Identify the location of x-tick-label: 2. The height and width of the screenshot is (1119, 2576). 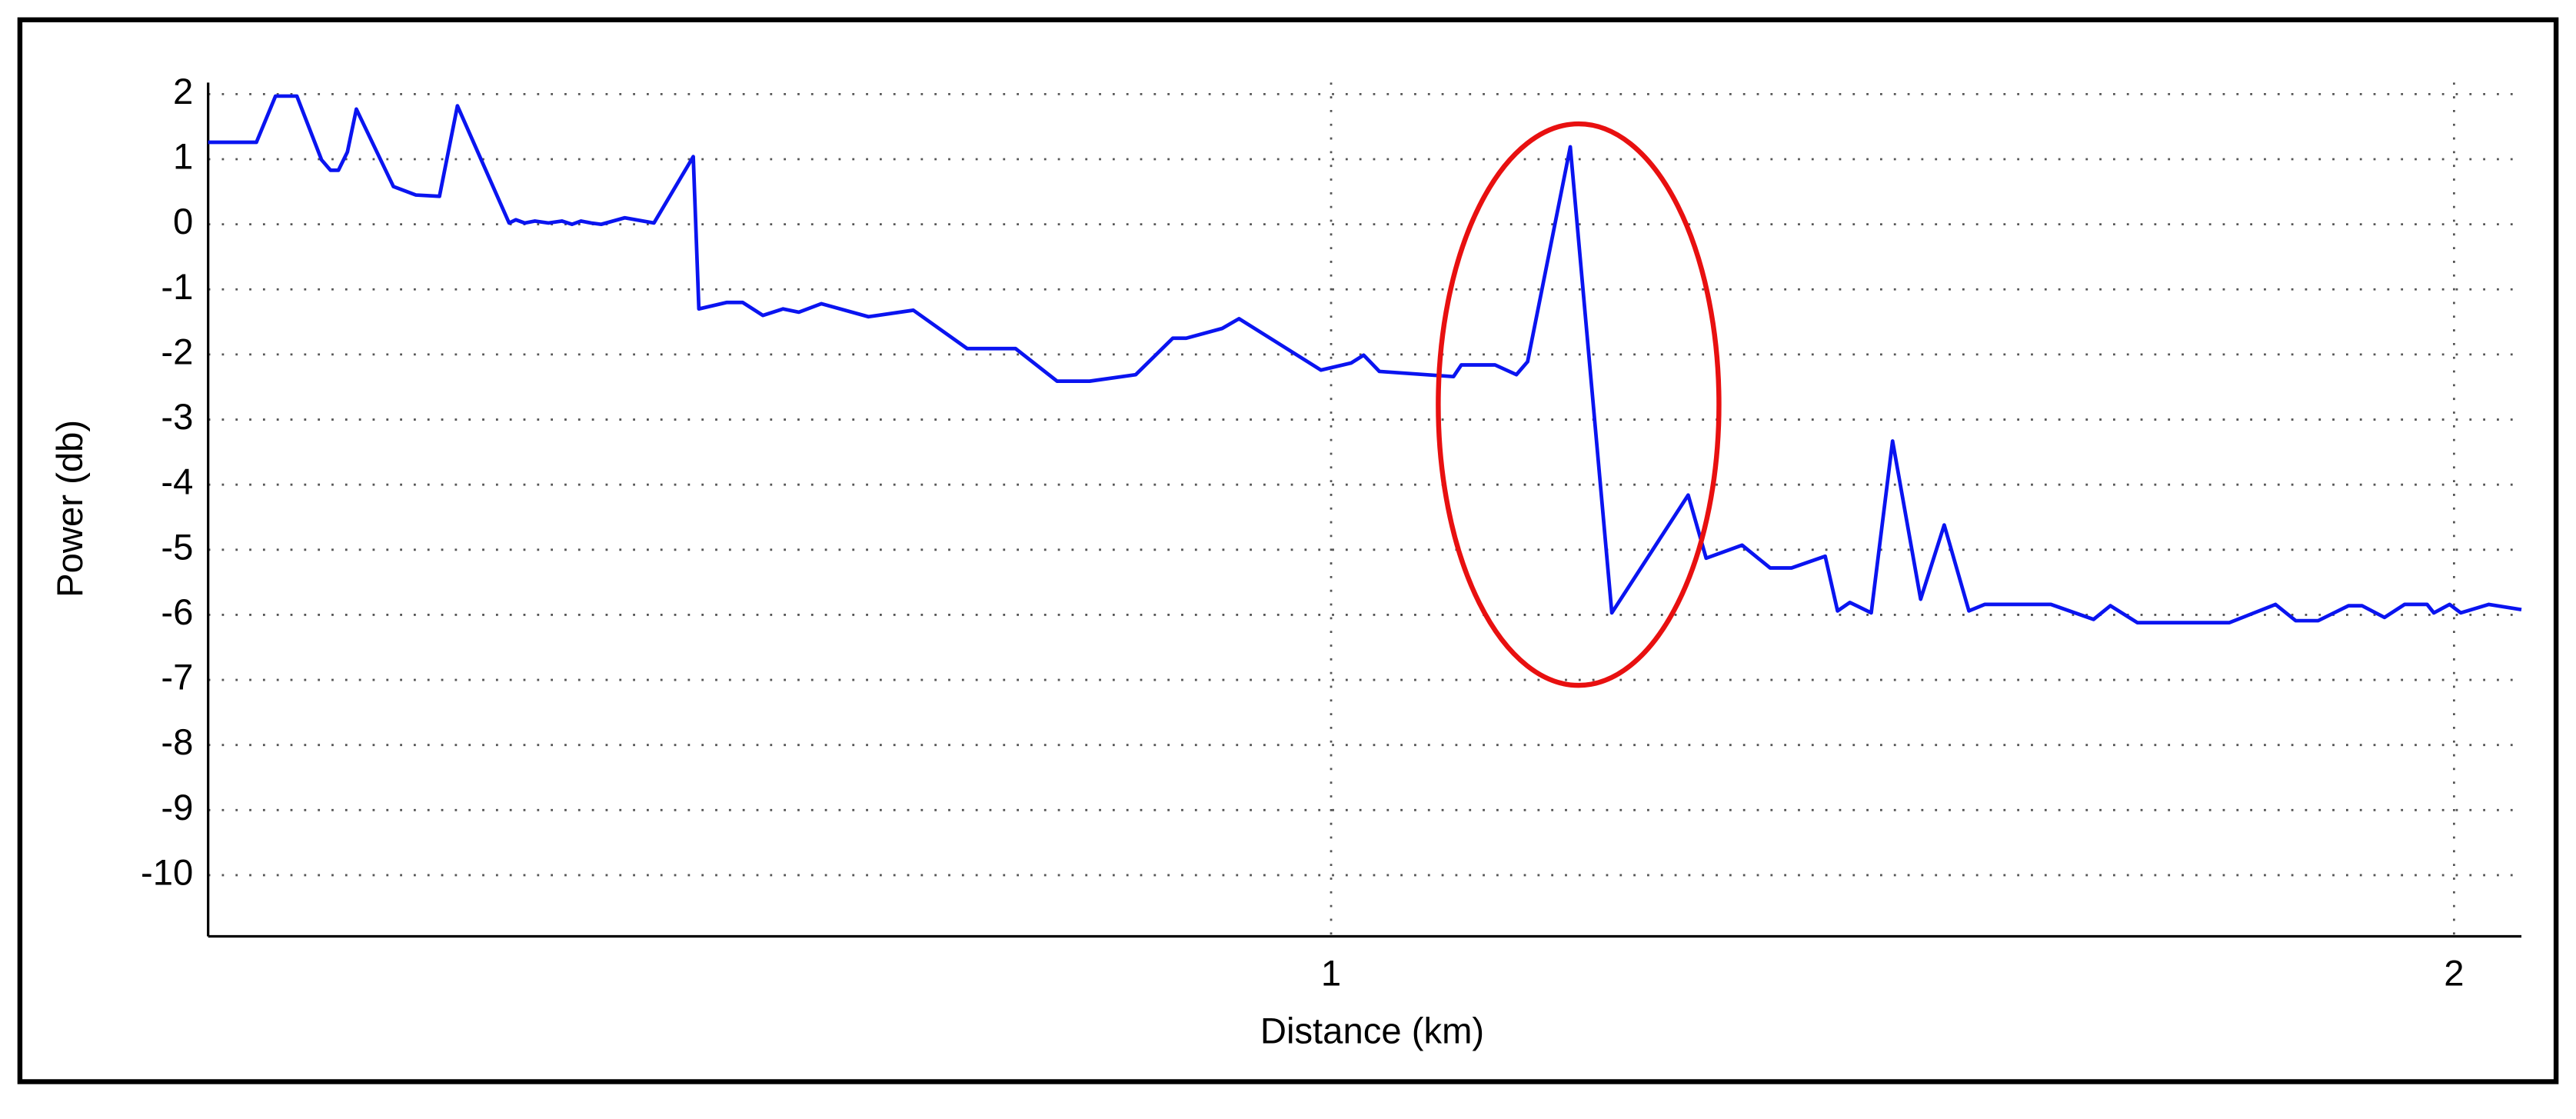
(2454, 974).